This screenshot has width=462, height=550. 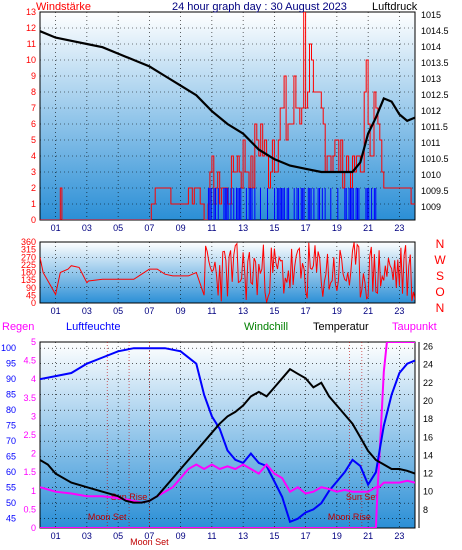 What do you see at coordinates (431, 207) in the screenshot?
I see `y-right-tick-label: 1009` at bounding box center [431, 207].